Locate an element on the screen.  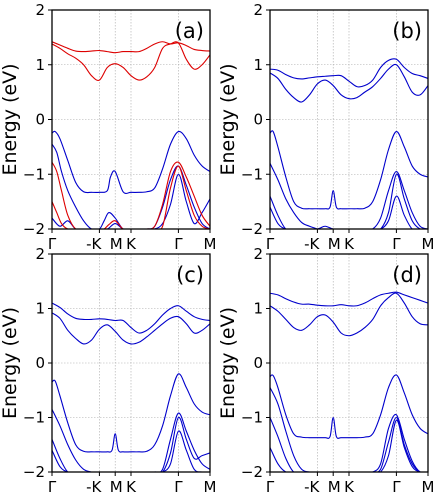
panel-label: (c) is located at coordinates (190, 275).